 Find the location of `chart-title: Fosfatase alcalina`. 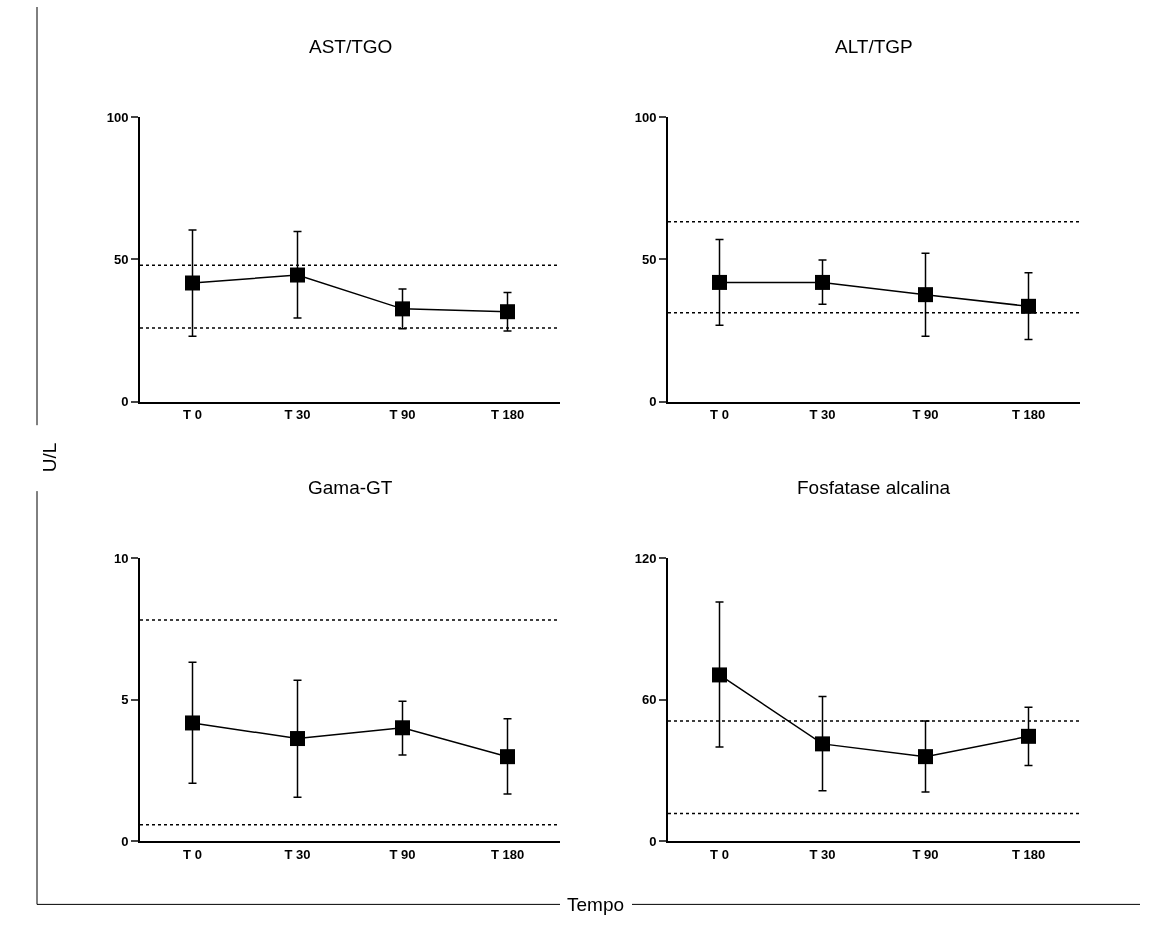

chart-title: Fosfatase alcalina is located at coordinates (874, 487).